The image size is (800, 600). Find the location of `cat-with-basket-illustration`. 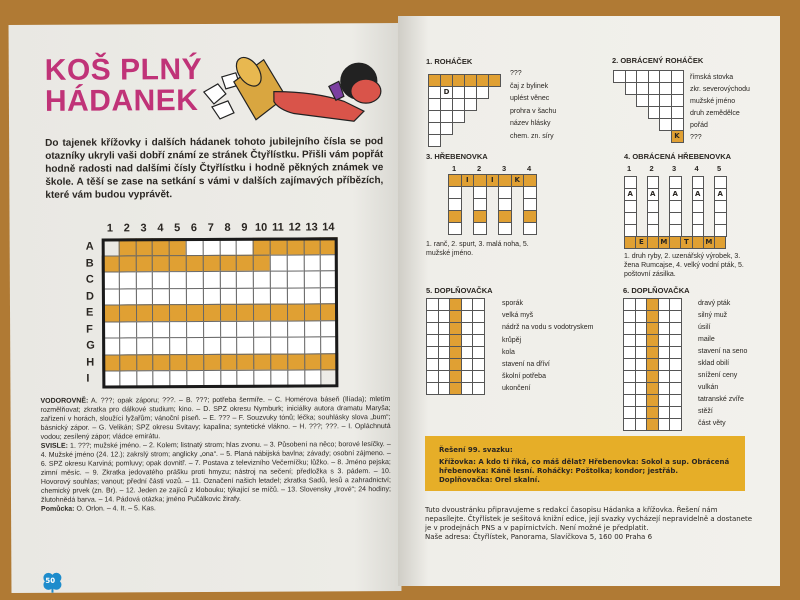

cat-with-basket-illustration is located at coordinates (292, 89).